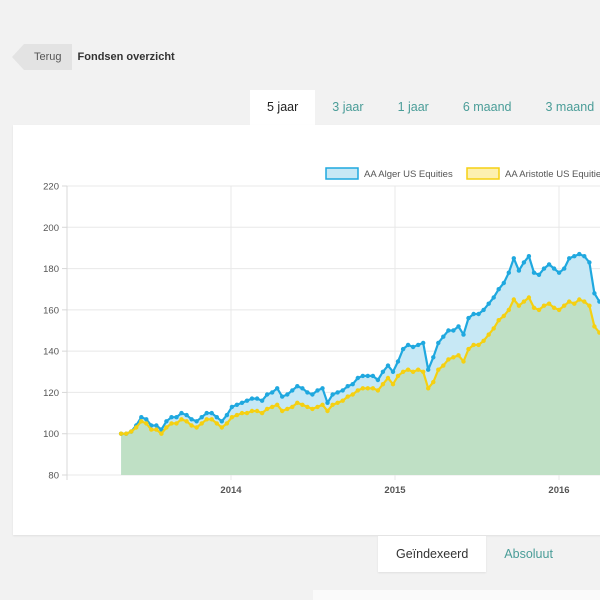 This screenshot has height=600, width=600. Describe the element at coordinates (51, 393) in the screenshot. I see `y-tick-label: 120` at that location.